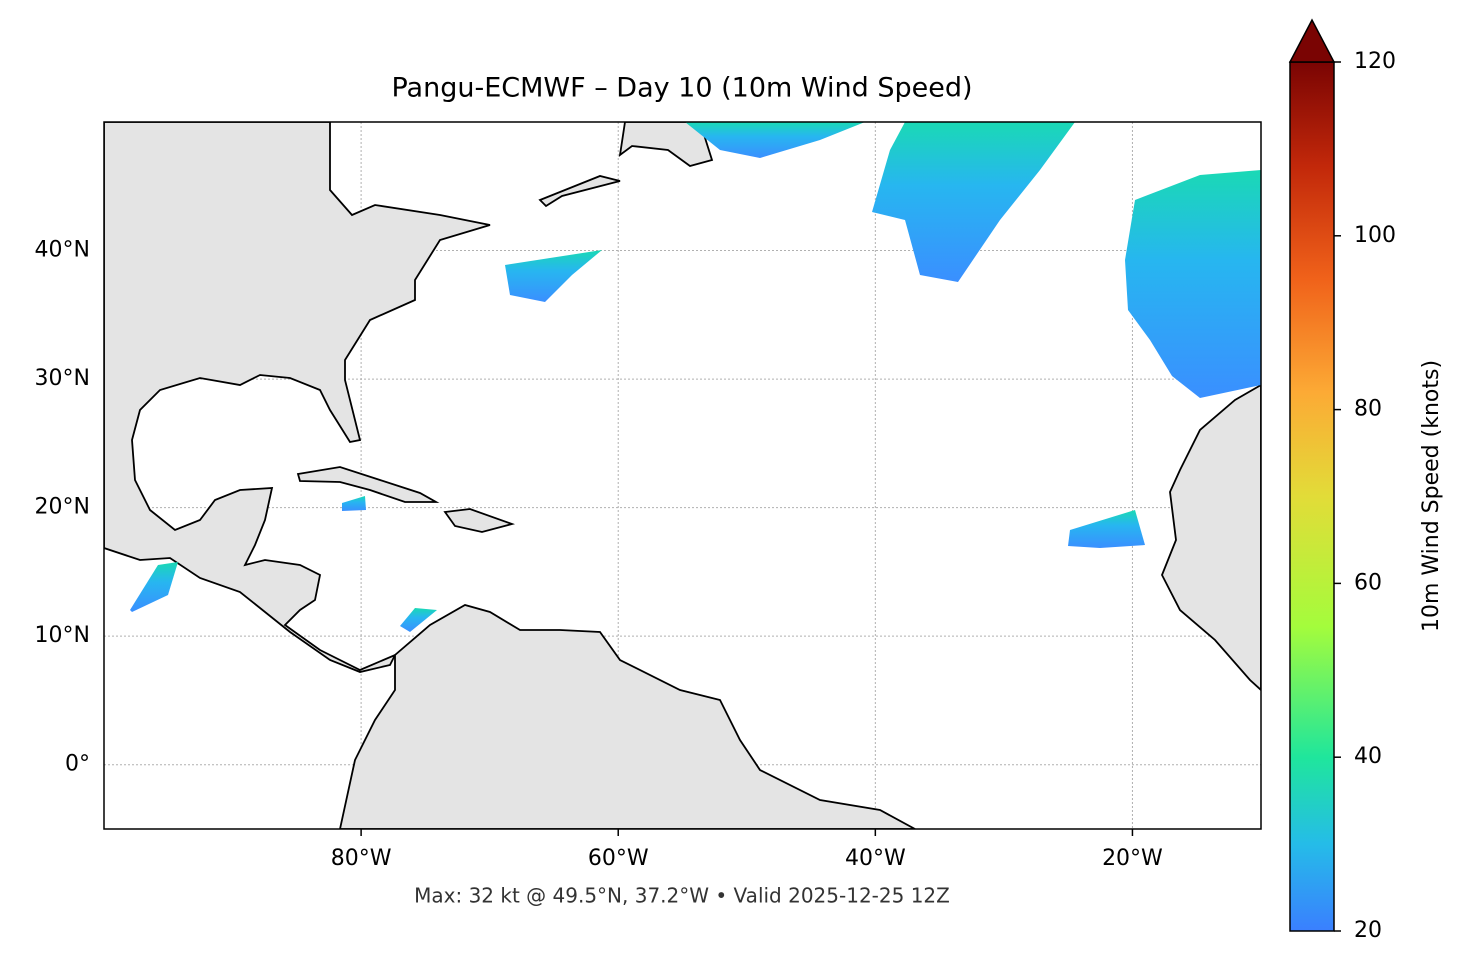 This screenshot has width=1466, height=973. What do you see at coordinates (1368, 582) in the screenshot?
I see `colorbar-tick-label: 60` at bounding box center [1368, 582].